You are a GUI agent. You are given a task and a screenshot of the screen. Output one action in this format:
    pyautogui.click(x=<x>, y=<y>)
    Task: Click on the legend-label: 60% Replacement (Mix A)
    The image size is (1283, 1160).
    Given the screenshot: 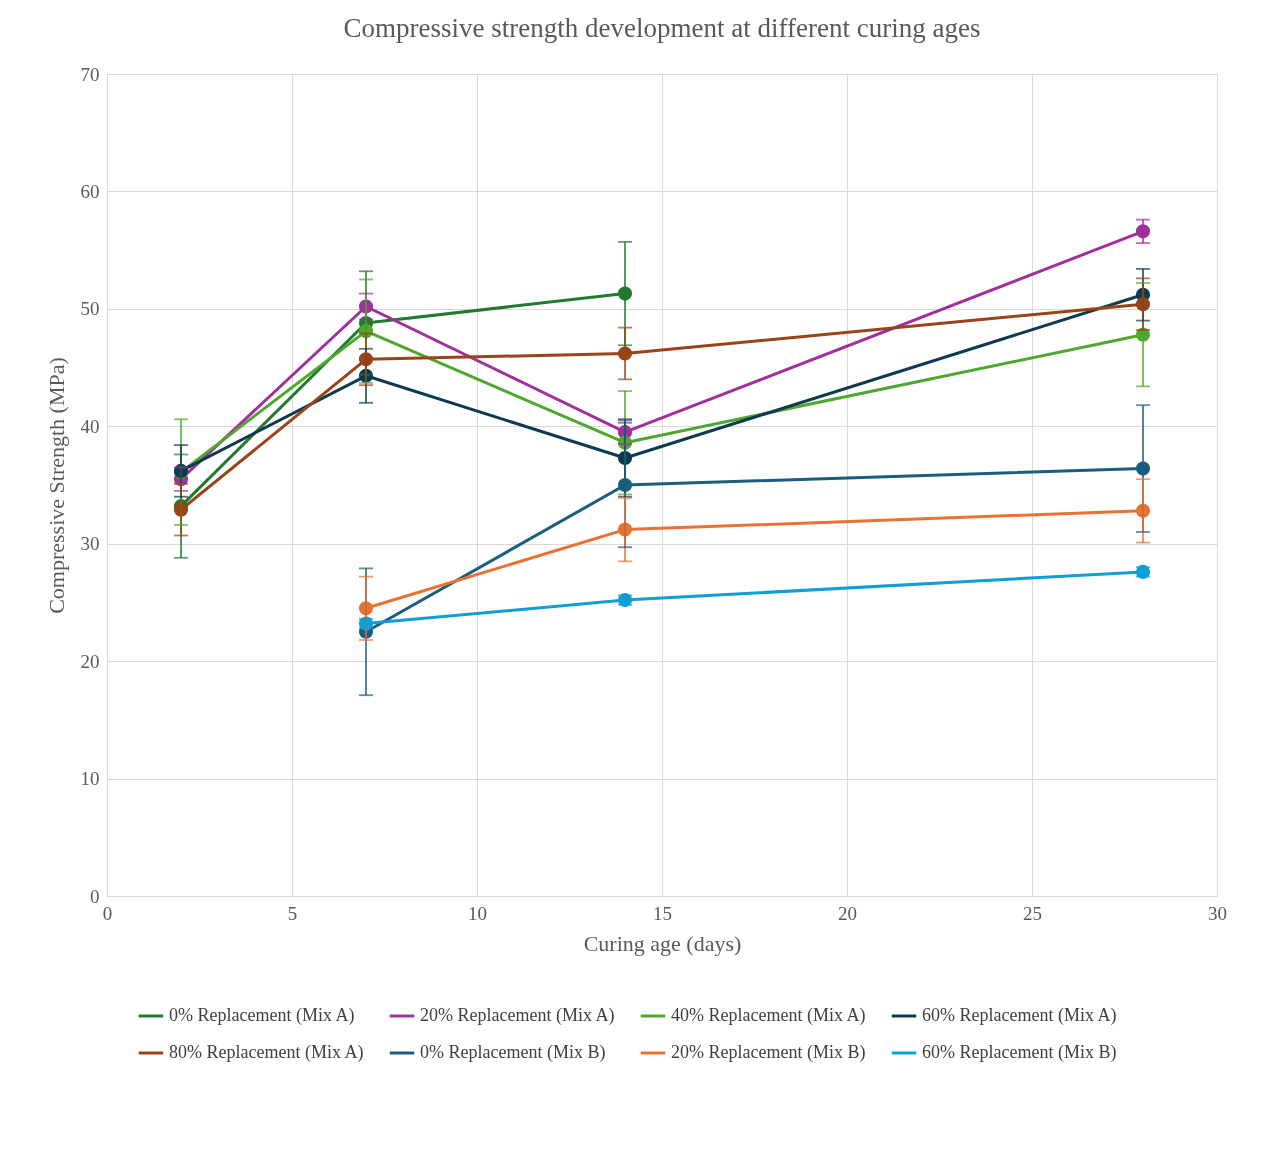 What is the action you would take?
    pyautogui.click(x=1019, y=1015)
    